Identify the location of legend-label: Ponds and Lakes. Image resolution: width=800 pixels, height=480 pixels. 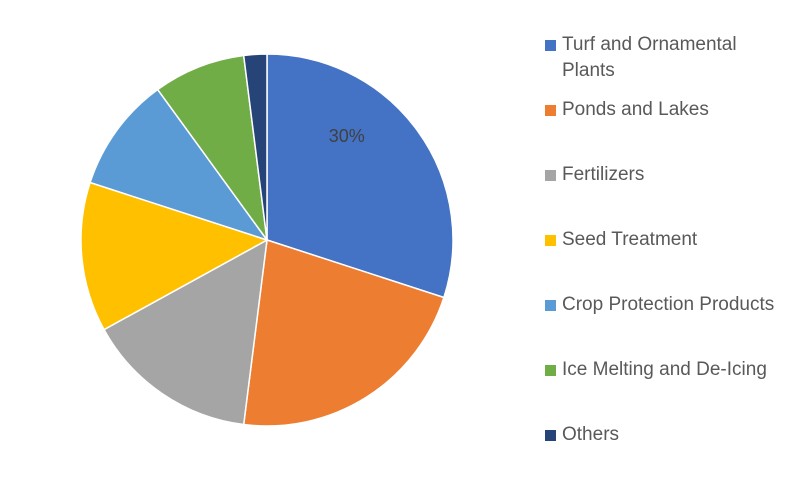
(635, 109).